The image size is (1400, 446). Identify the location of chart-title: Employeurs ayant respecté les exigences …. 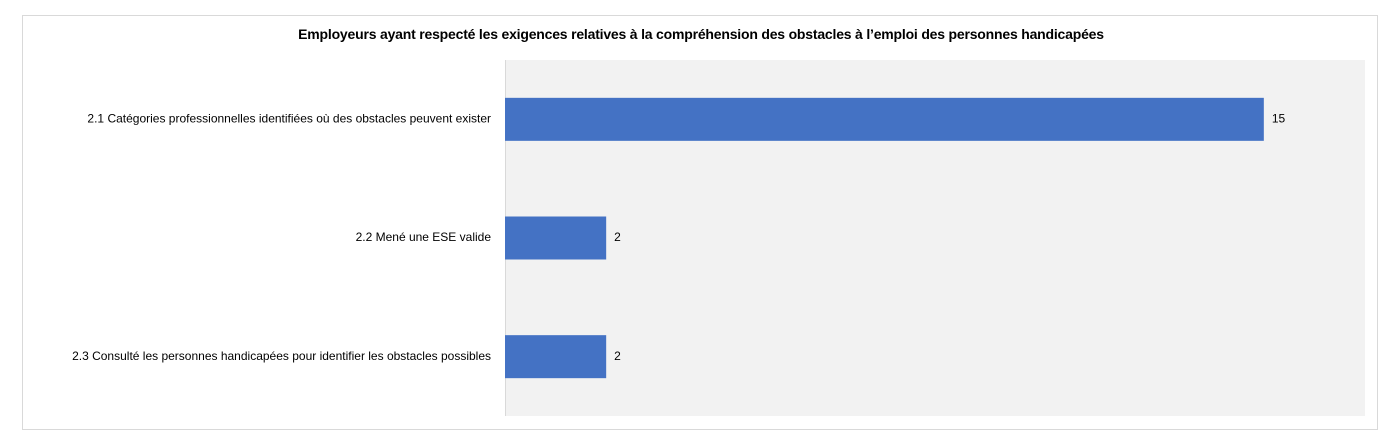
(701, 34).